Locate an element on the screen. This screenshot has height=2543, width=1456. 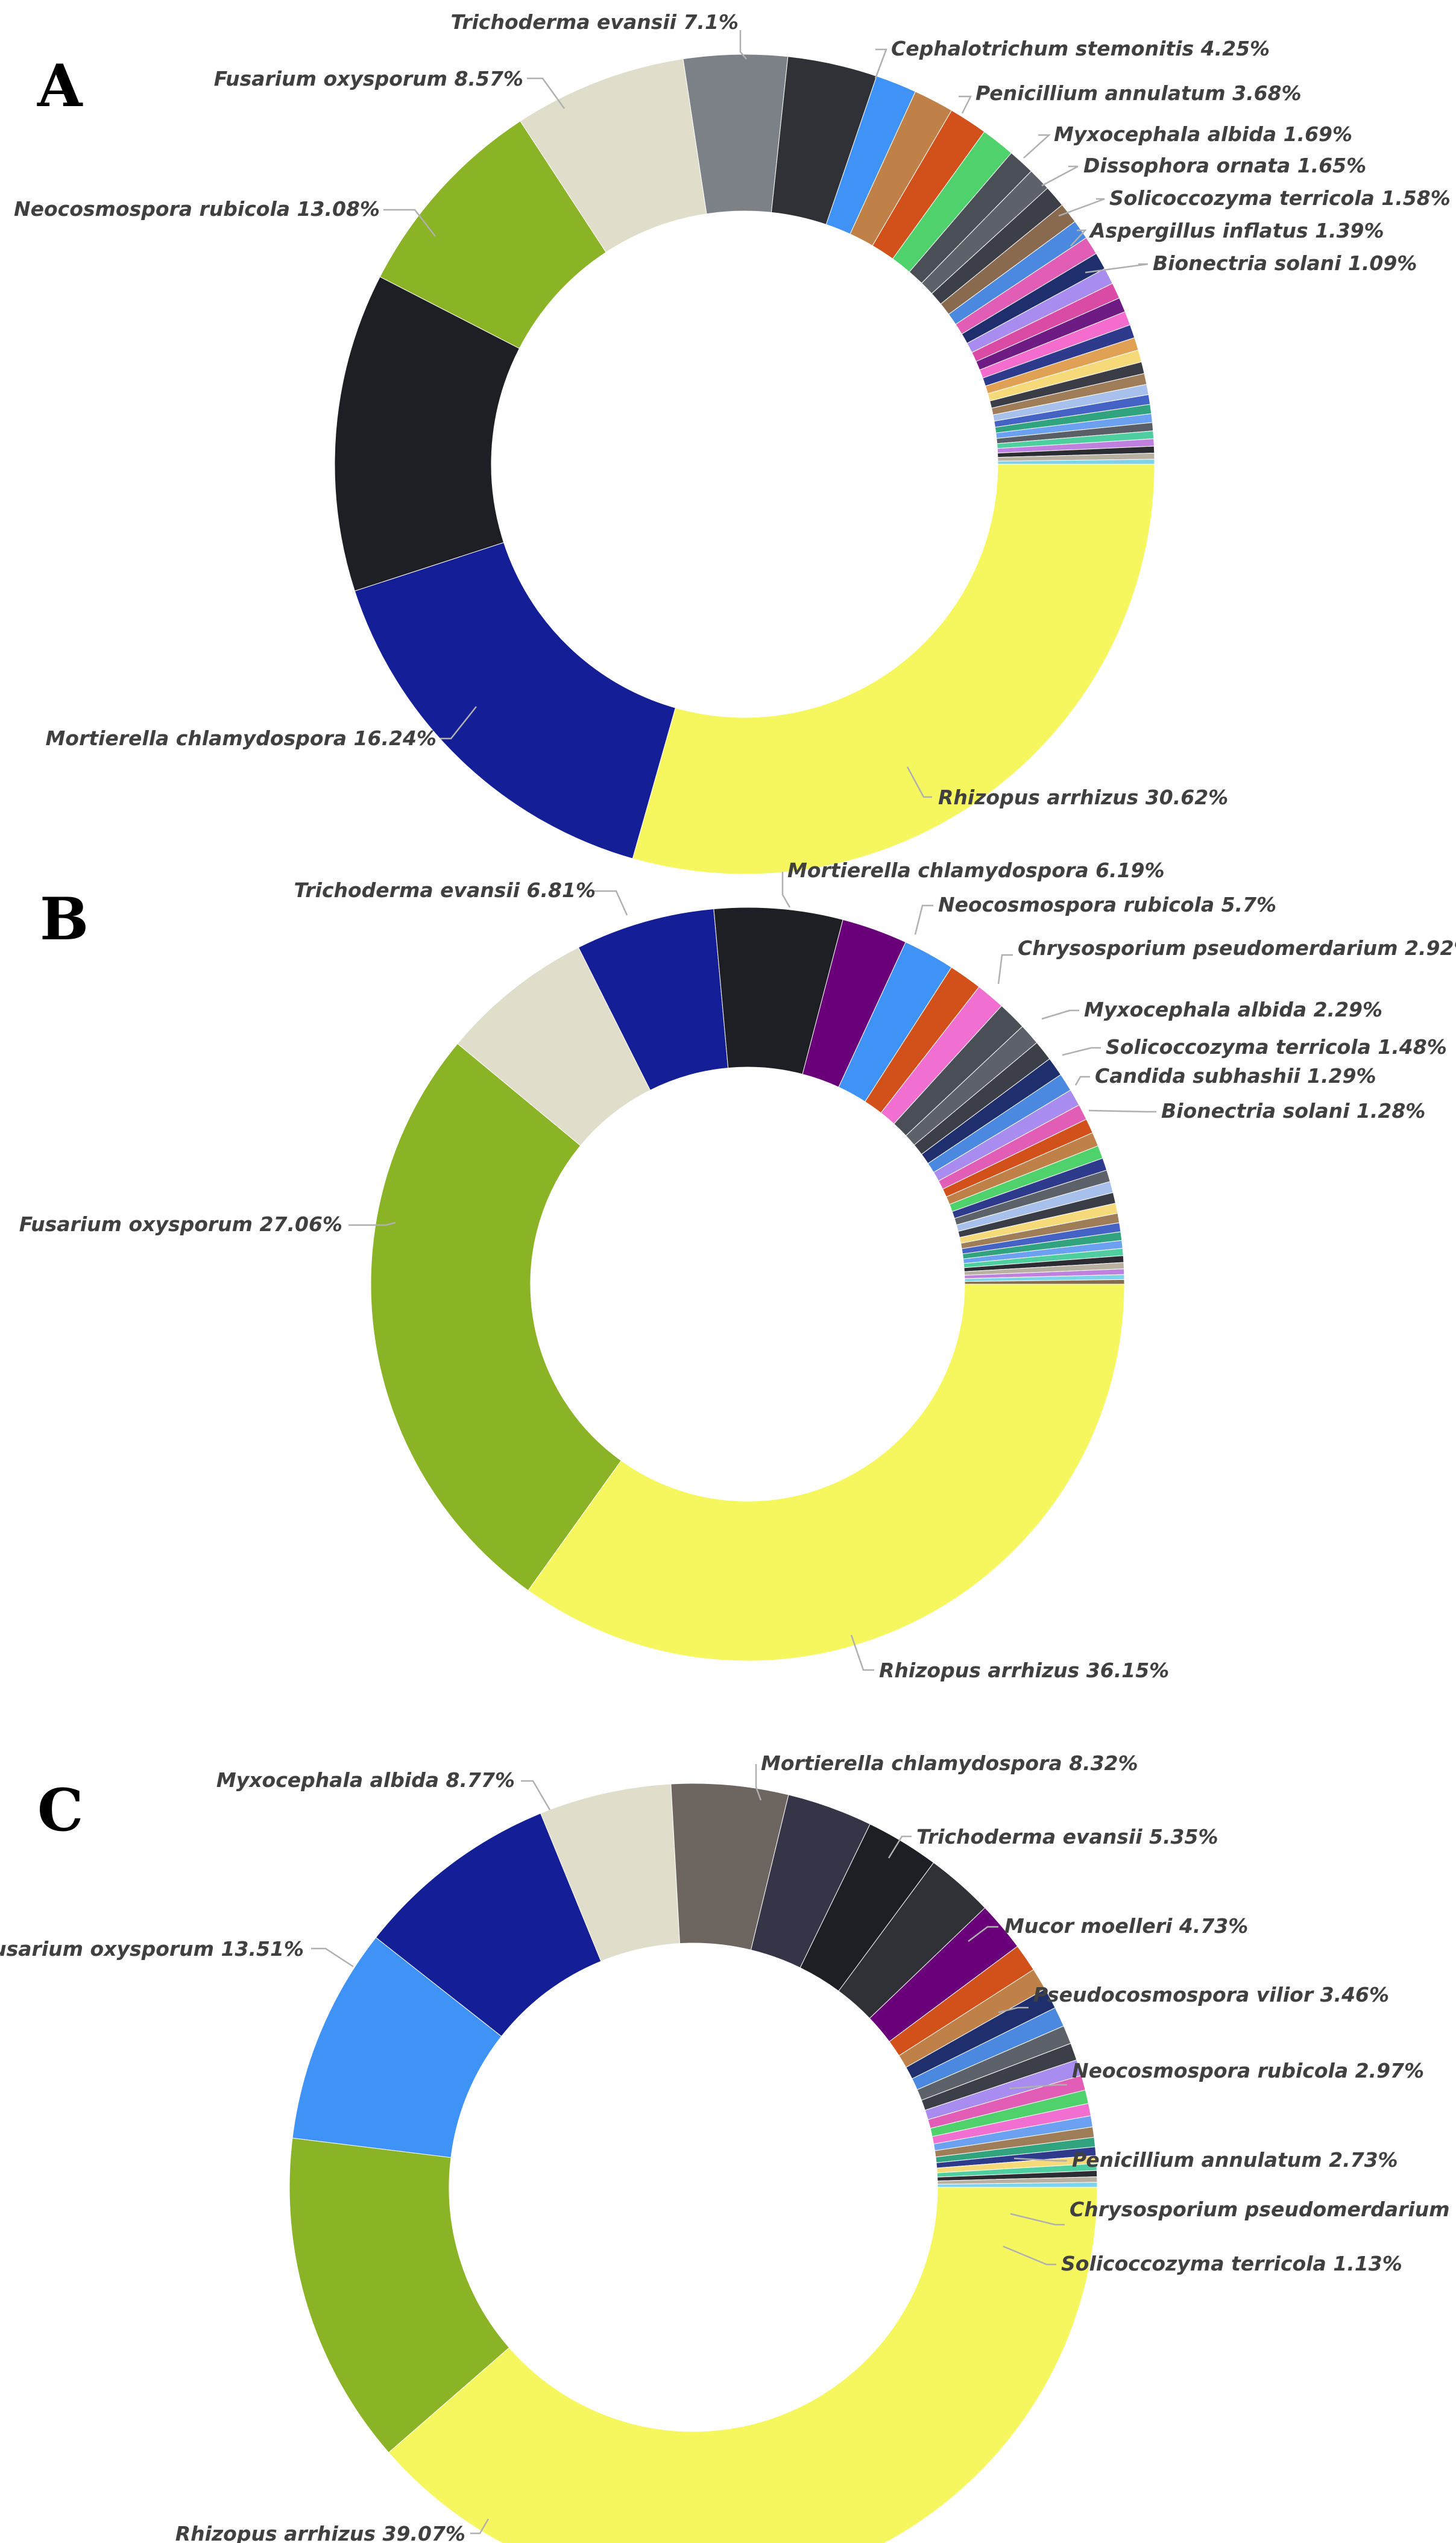
slice-label: Mortierella chlamydospora 16.24% is located at coordinates (240, 738).